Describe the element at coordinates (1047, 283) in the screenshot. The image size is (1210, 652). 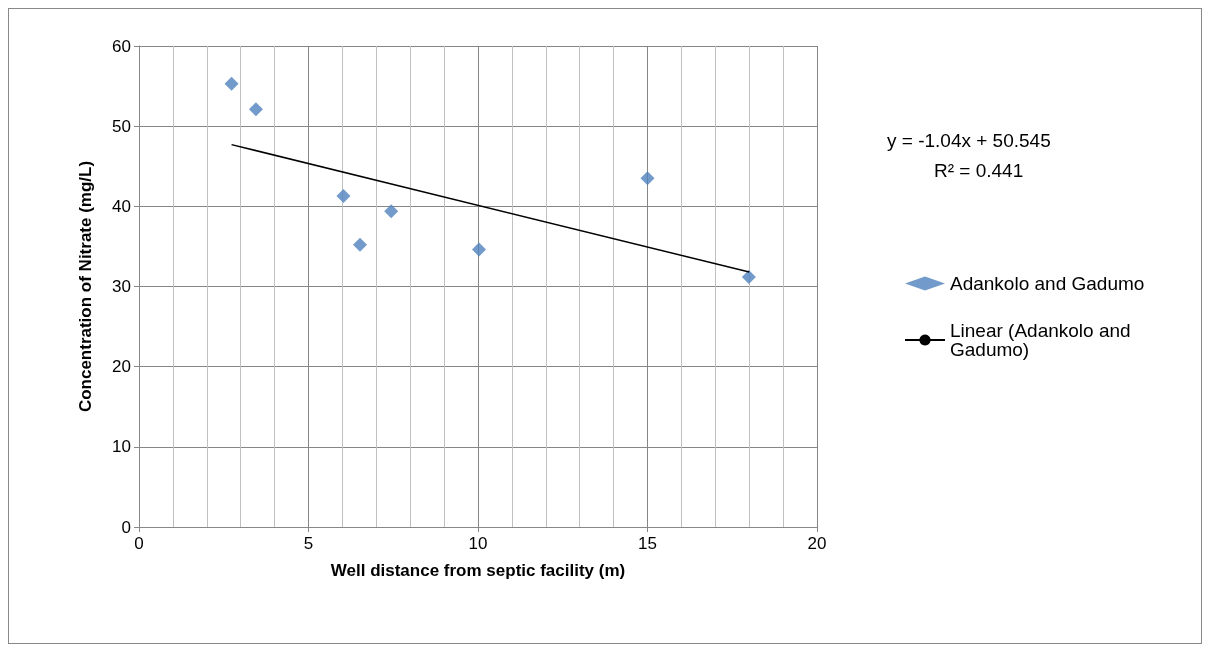
I see `legend-label: Adankolo and Gadumo` at that location.